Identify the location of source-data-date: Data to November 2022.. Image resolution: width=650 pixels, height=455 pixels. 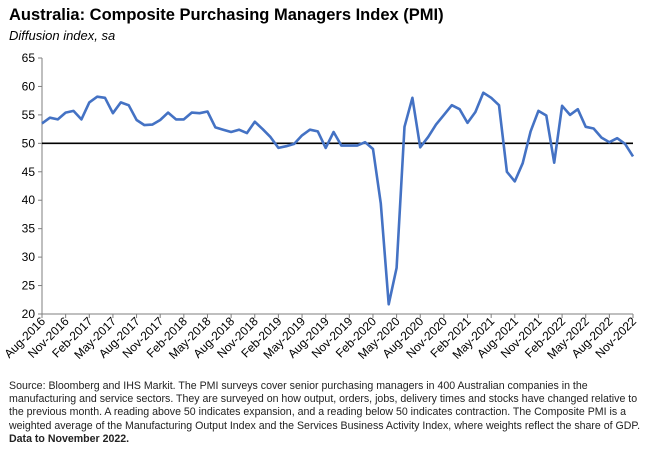
(69, 438).